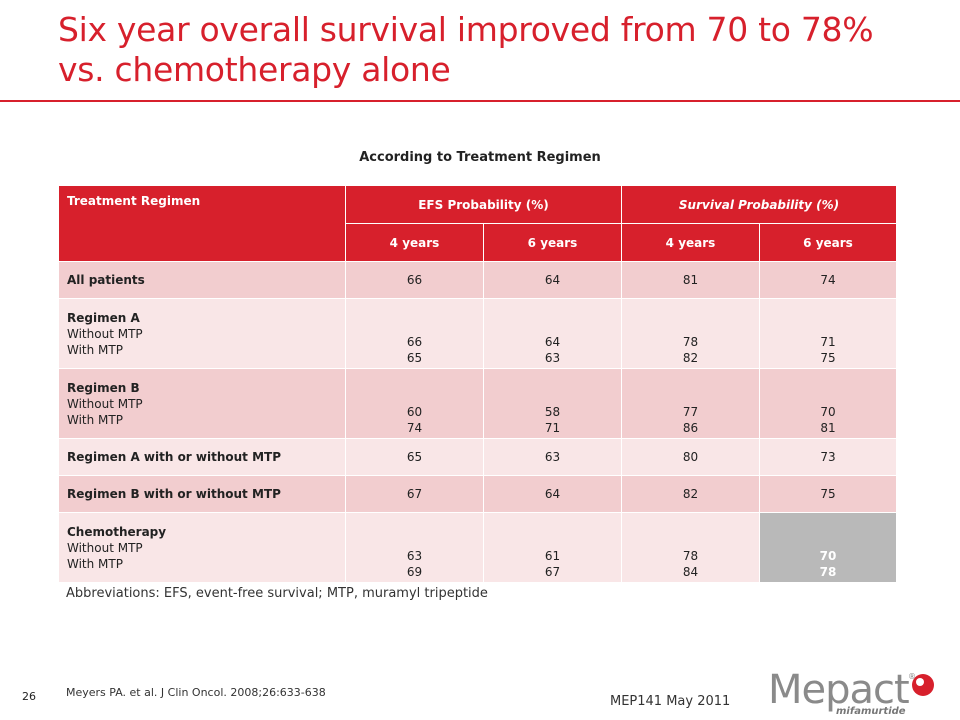 The height and width of the screenshot is (720, 960). I want to click on cell-efs-6y: 61 67, so click(552, 547).